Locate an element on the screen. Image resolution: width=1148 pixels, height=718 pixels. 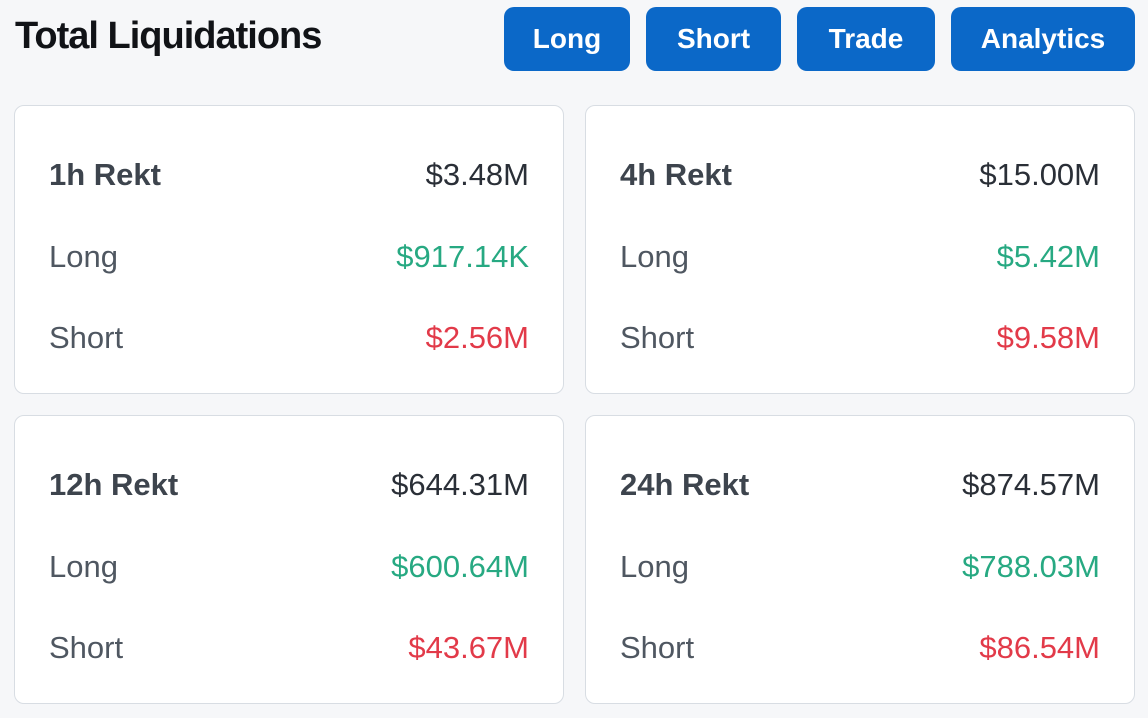
short-row: Short $9.58M is located at coordinates (860, 337).